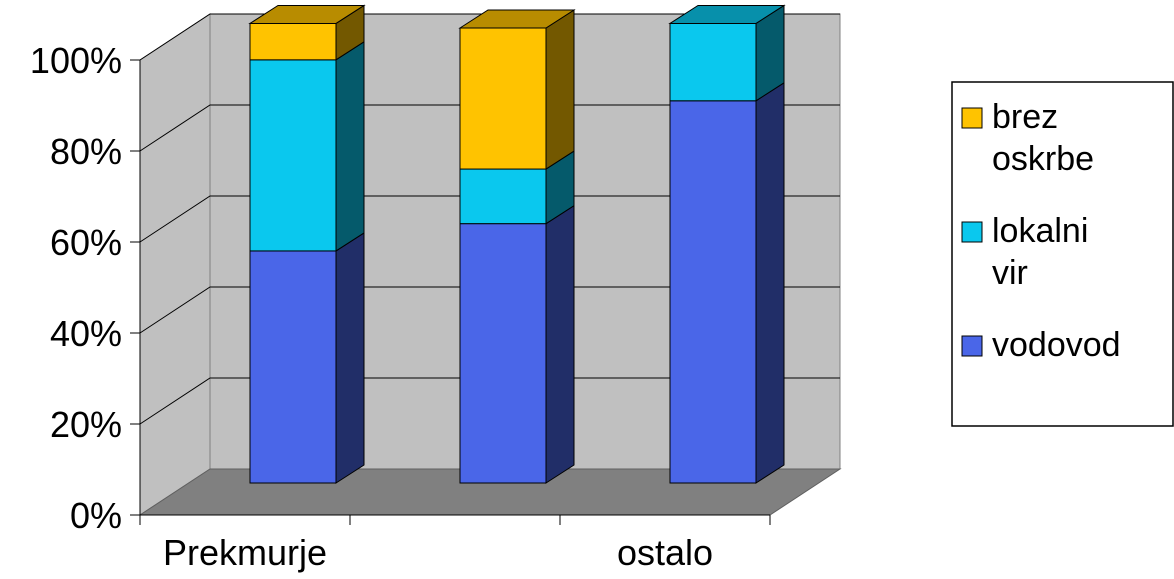  What do you see at coordinates (245, 552) in the screenshot?
I see `x-tick-label: Prekmurje` at bounding box center [245, 552].